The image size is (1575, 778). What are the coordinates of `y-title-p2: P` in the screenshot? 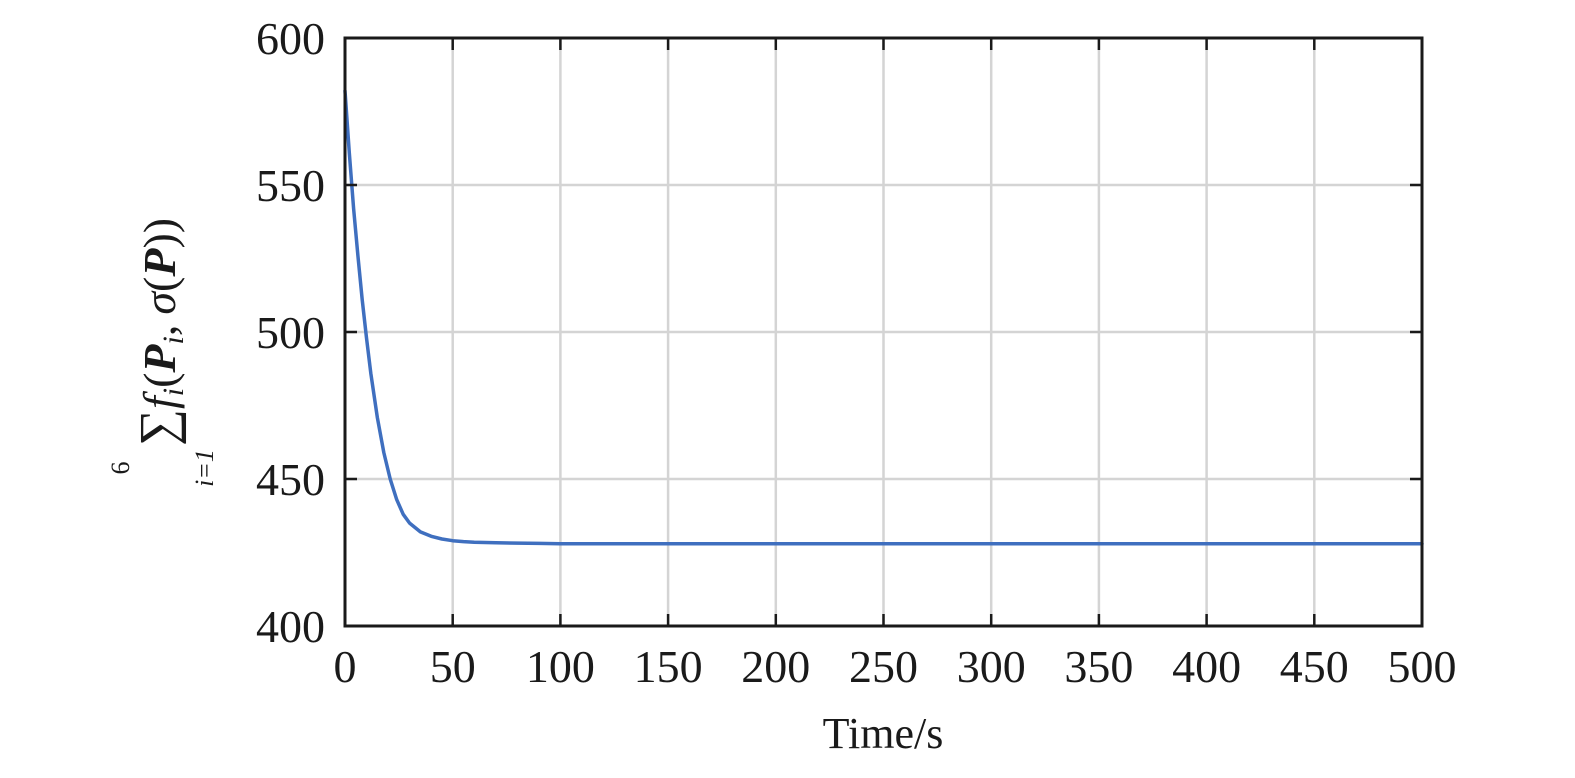 It's located at (159, 263).